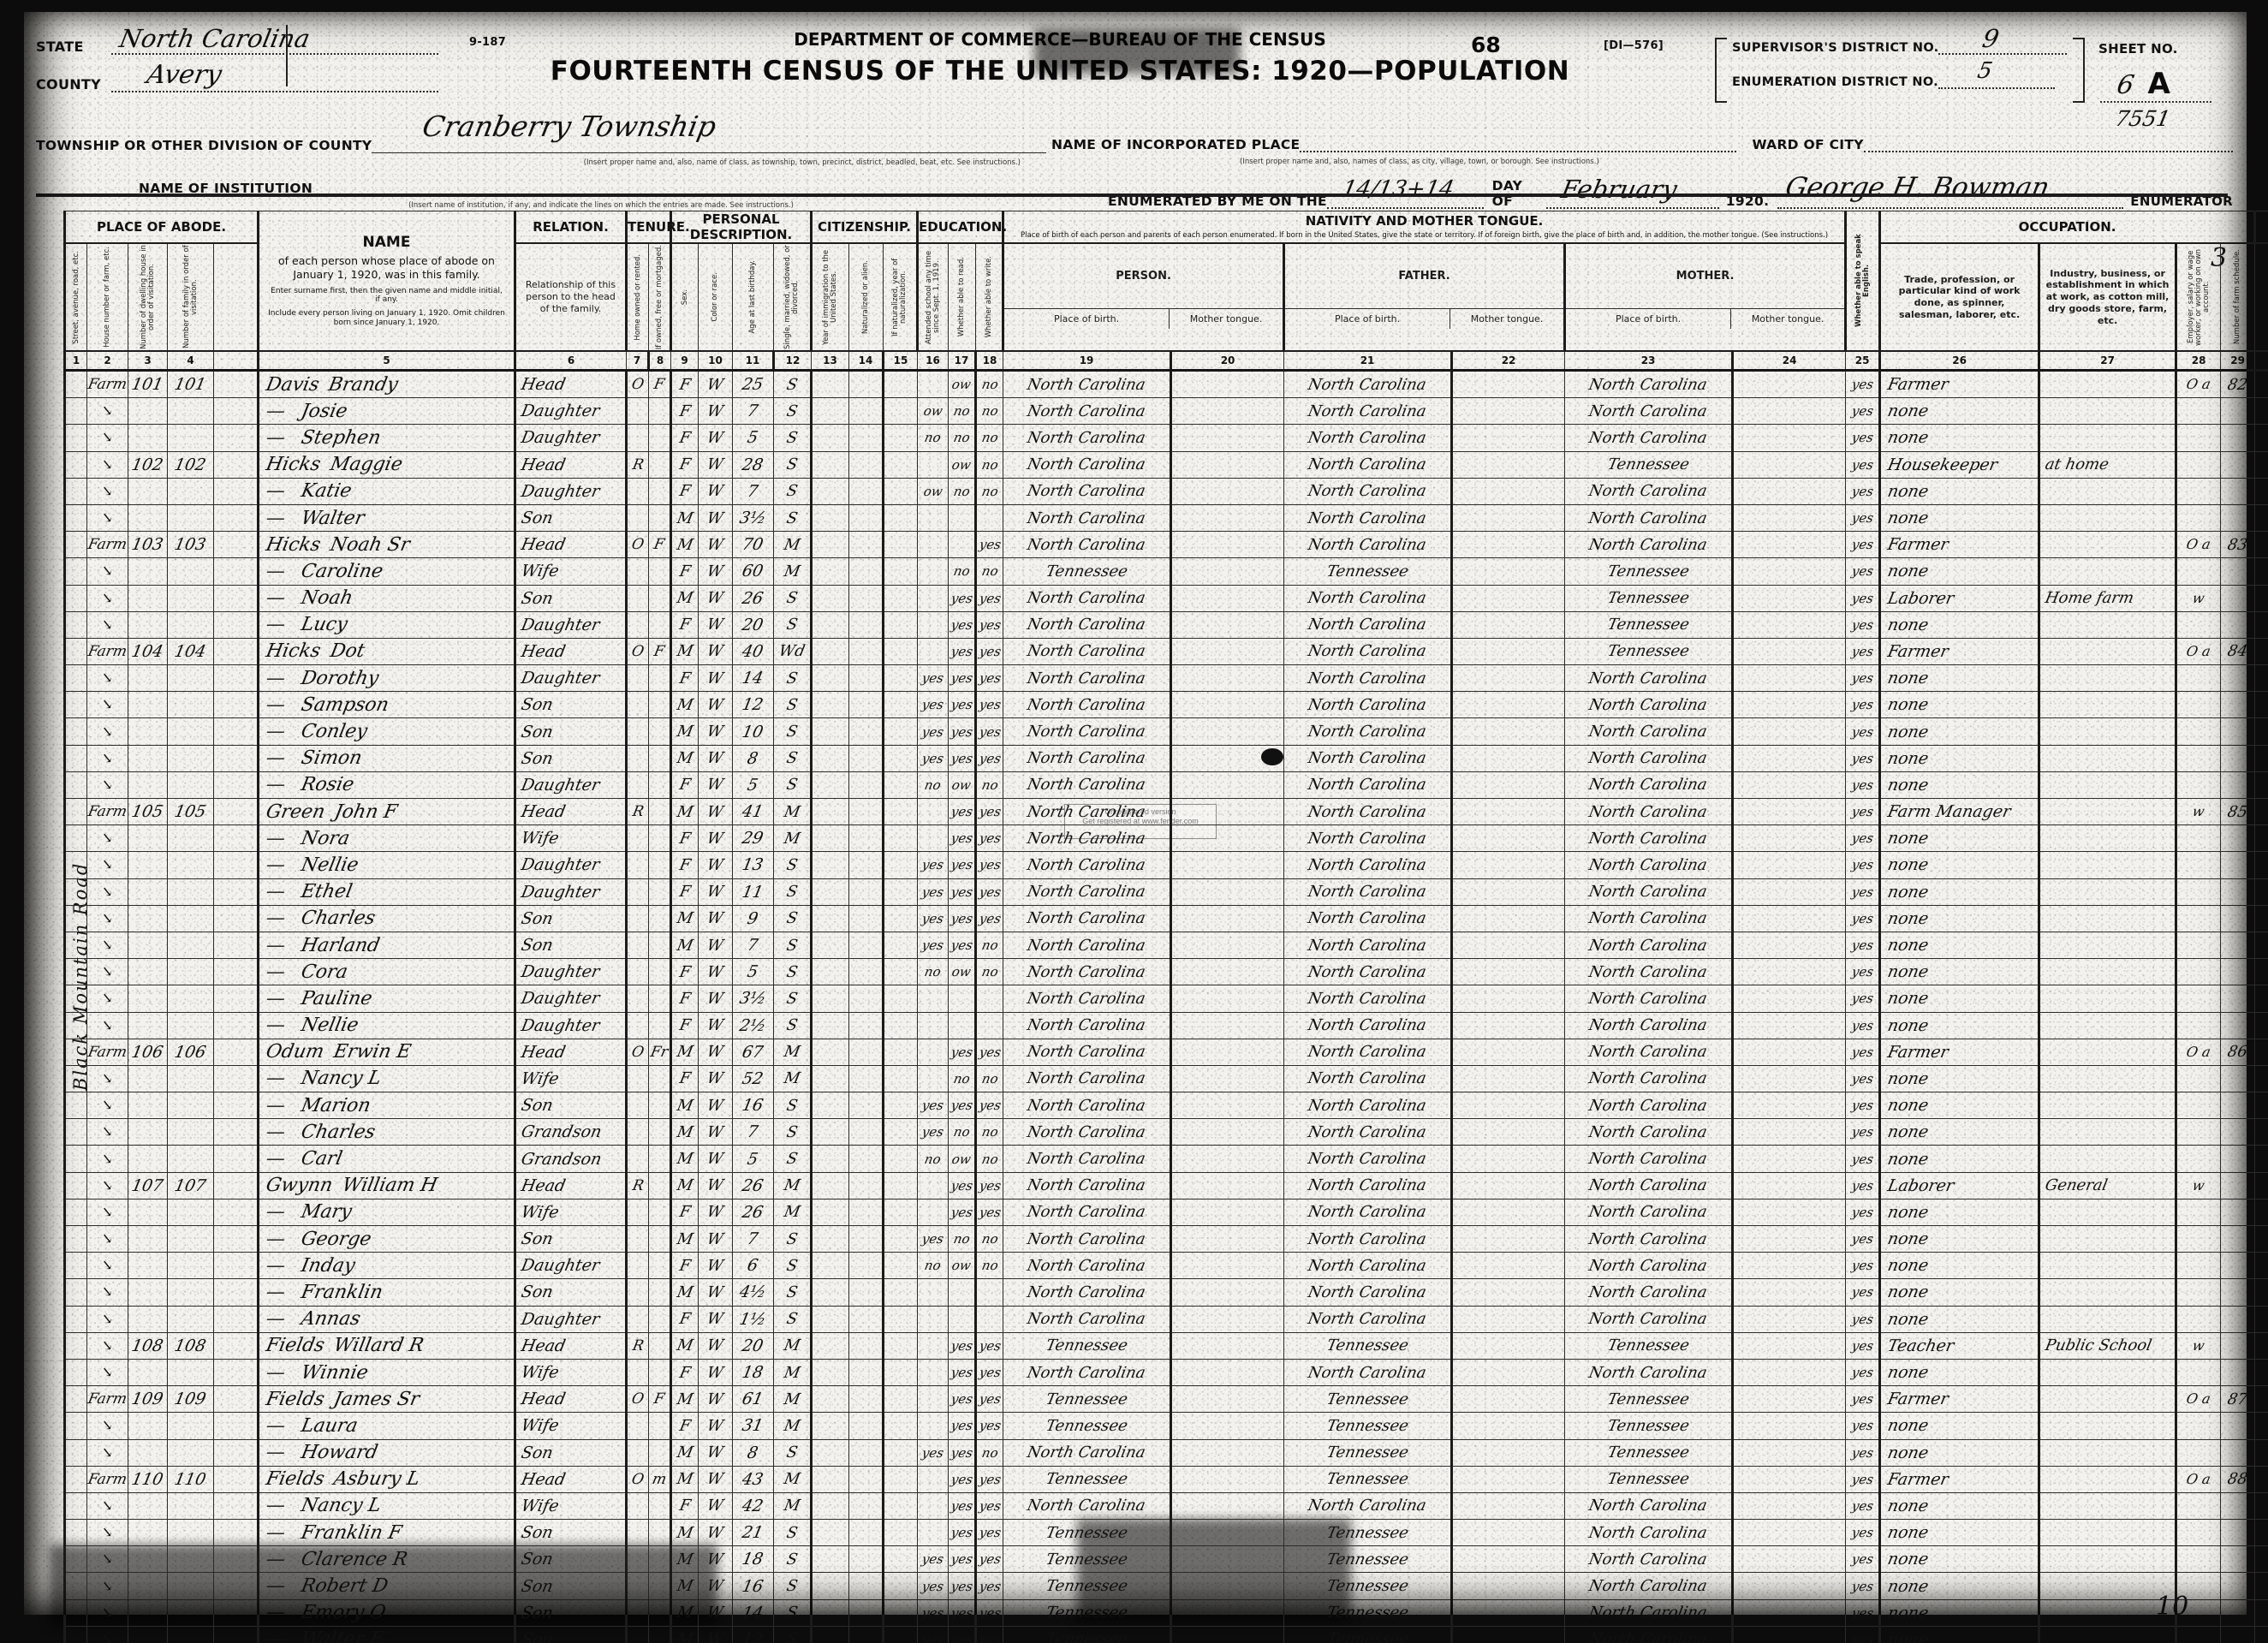  What do you see at coordinates (1087, 318) in the screenshot?
I see `col-19-header: Place of birth.` at bounding box center [1087, 318].